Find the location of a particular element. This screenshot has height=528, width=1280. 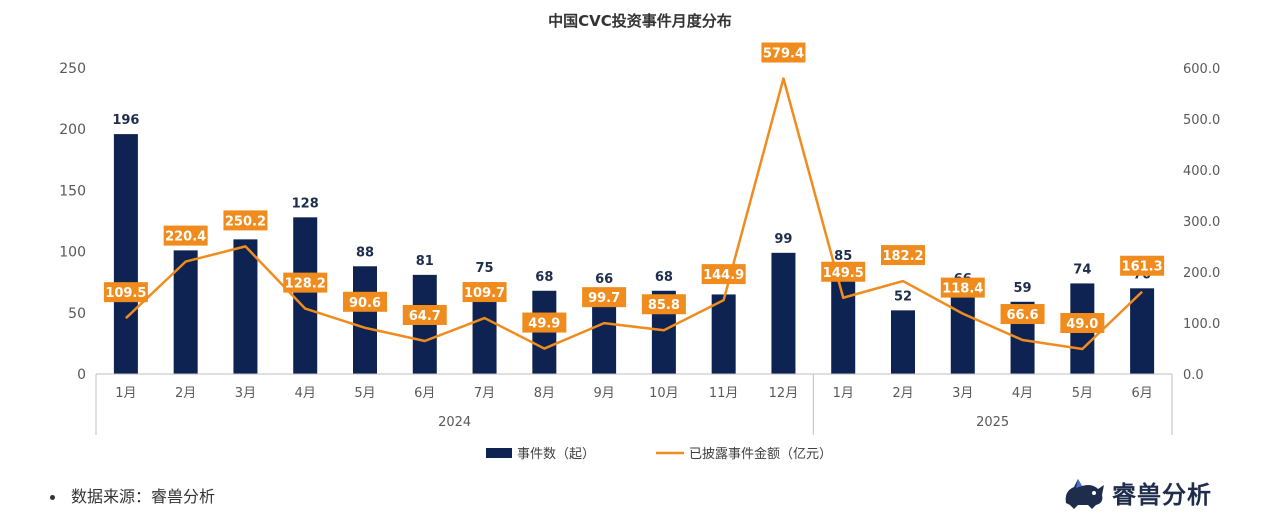

bar-value-label: 75 is located at coordinates (485, 268).